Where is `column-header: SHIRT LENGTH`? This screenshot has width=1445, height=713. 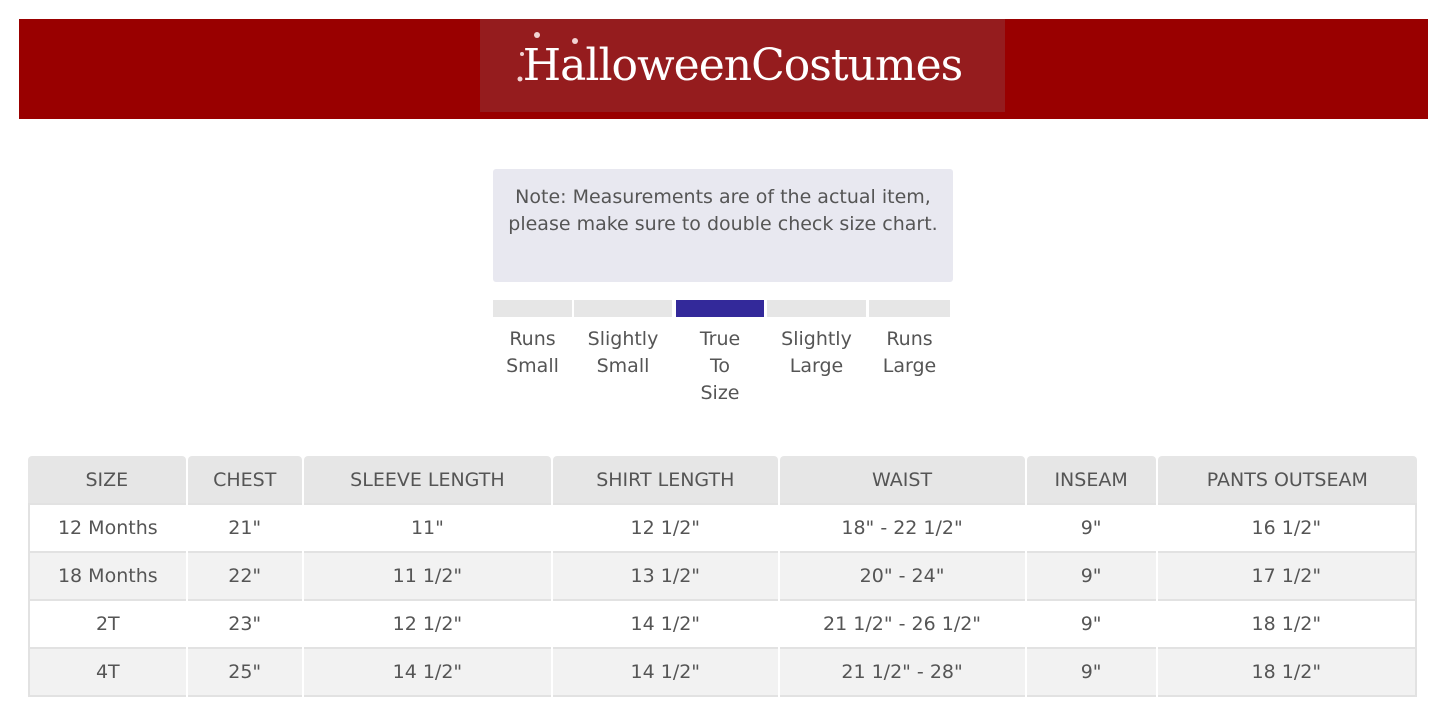 column-header: SHIRT LENGTH is located at coordinates (665, 479).